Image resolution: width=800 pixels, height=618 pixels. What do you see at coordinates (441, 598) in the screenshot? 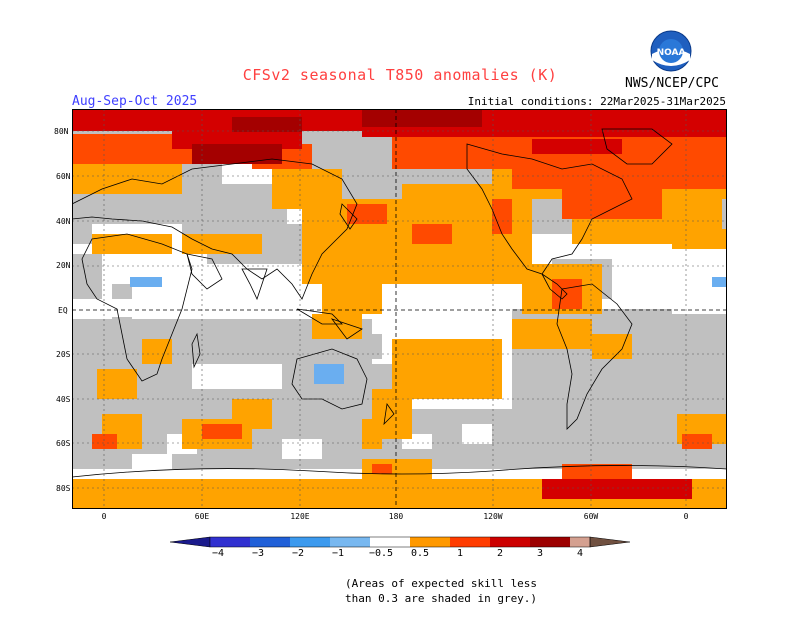
I see `skill-note-line2: than 0.3 are shaded in grey.)` at bounding box center [441, 598].